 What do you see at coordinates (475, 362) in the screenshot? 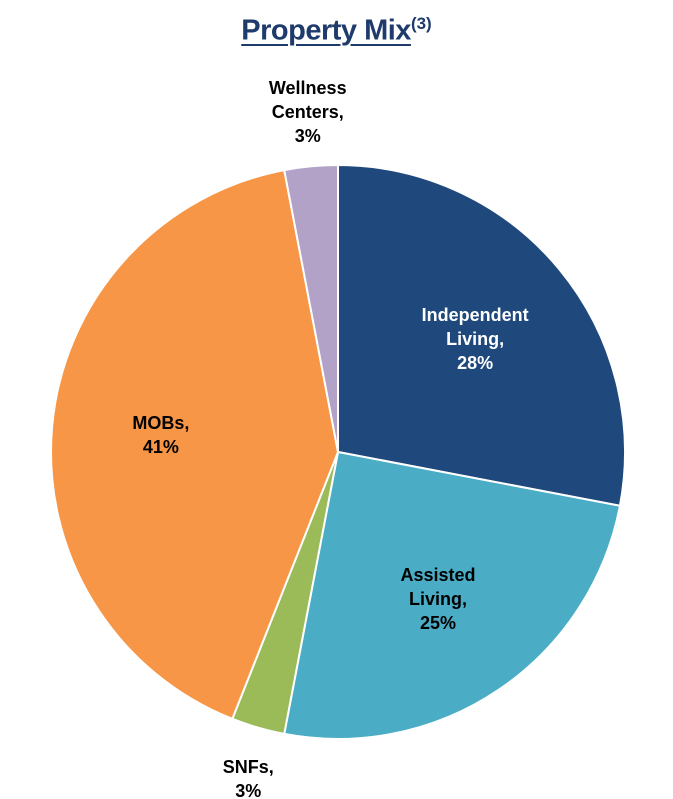
I see `value-label: 28%` at bounding box center [475, 362].